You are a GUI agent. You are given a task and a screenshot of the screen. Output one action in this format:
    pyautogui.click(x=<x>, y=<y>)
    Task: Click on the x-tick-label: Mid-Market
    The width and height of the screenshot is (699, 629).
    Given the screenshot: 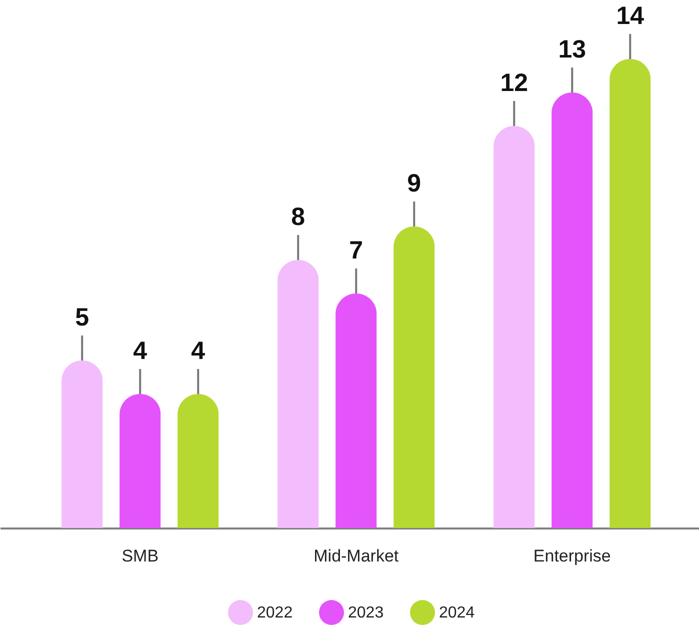 What is the action you would take?
    pyautogui.click(x=356, y=556)
    